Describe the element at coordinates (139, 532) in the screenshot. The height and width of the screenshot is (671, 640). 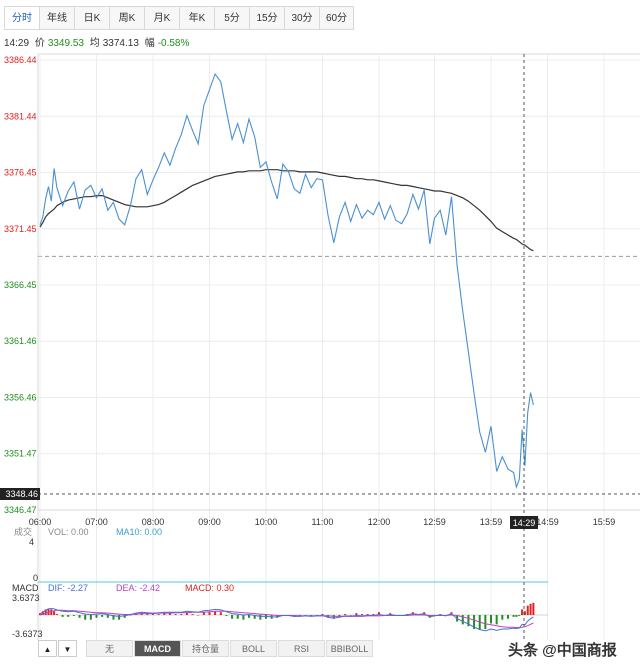
I see `ma10-readout: MA10: 0.00` at that location.